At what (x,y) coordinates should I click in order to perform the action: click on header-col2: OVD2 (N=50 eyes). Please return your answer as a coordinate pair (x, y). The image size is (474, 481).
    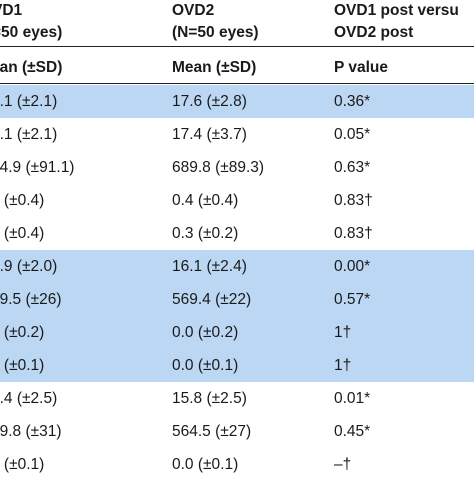
    Looking at the image, I should click on (215, 22).